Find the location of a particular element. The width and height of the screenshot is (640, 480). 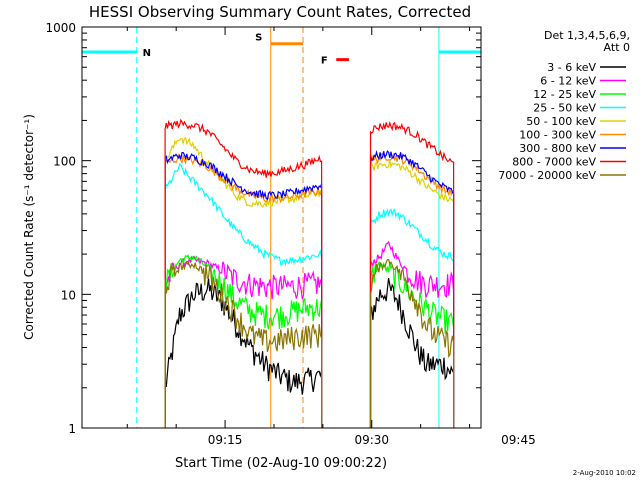

legend-attenuator: Att 0 is located at coordinates (617, 47).